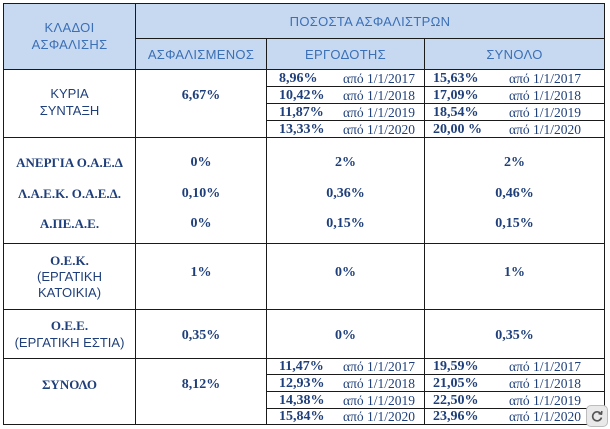 This screenshot has height=429, width=610. I want to click on oek-label-line2: (ΕΡΓΑΤΙΚΗ, so click(69, 276).